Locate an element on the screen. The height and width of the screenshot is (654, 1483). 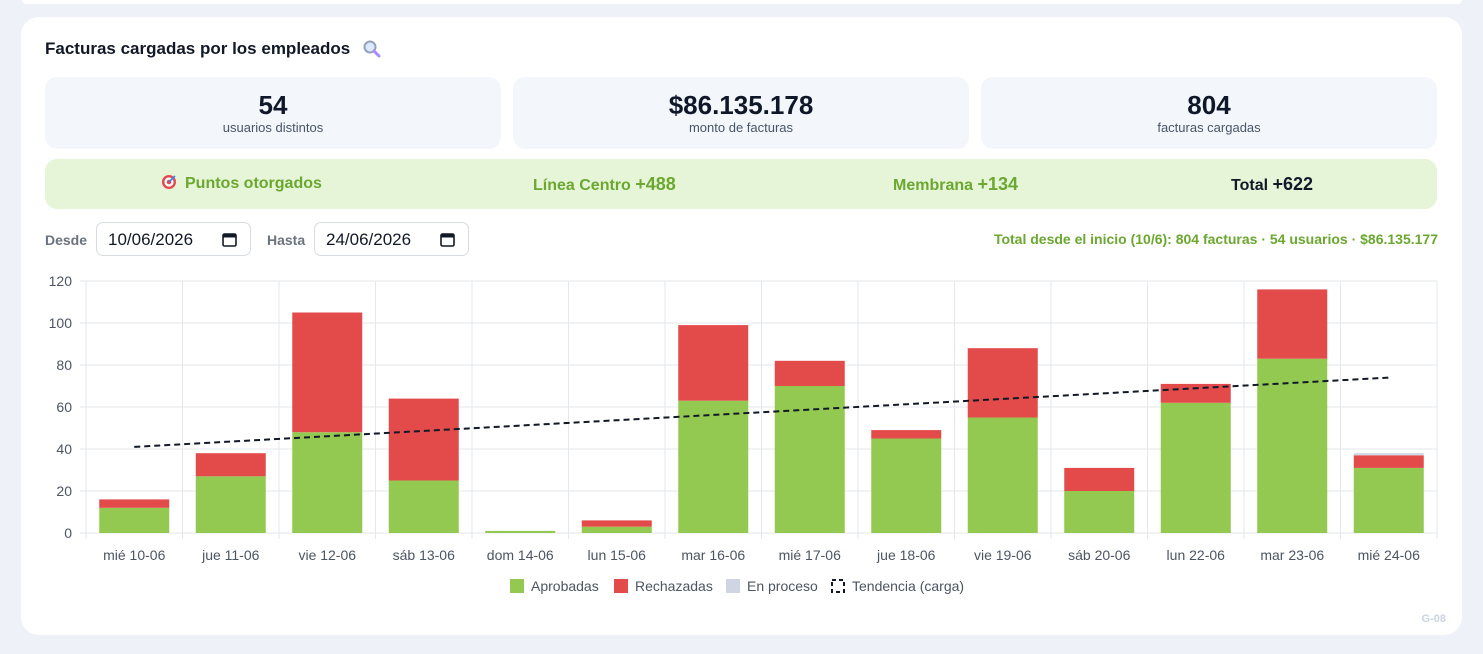
points-membrana-value: +134 is located at coordinates (998, 184).